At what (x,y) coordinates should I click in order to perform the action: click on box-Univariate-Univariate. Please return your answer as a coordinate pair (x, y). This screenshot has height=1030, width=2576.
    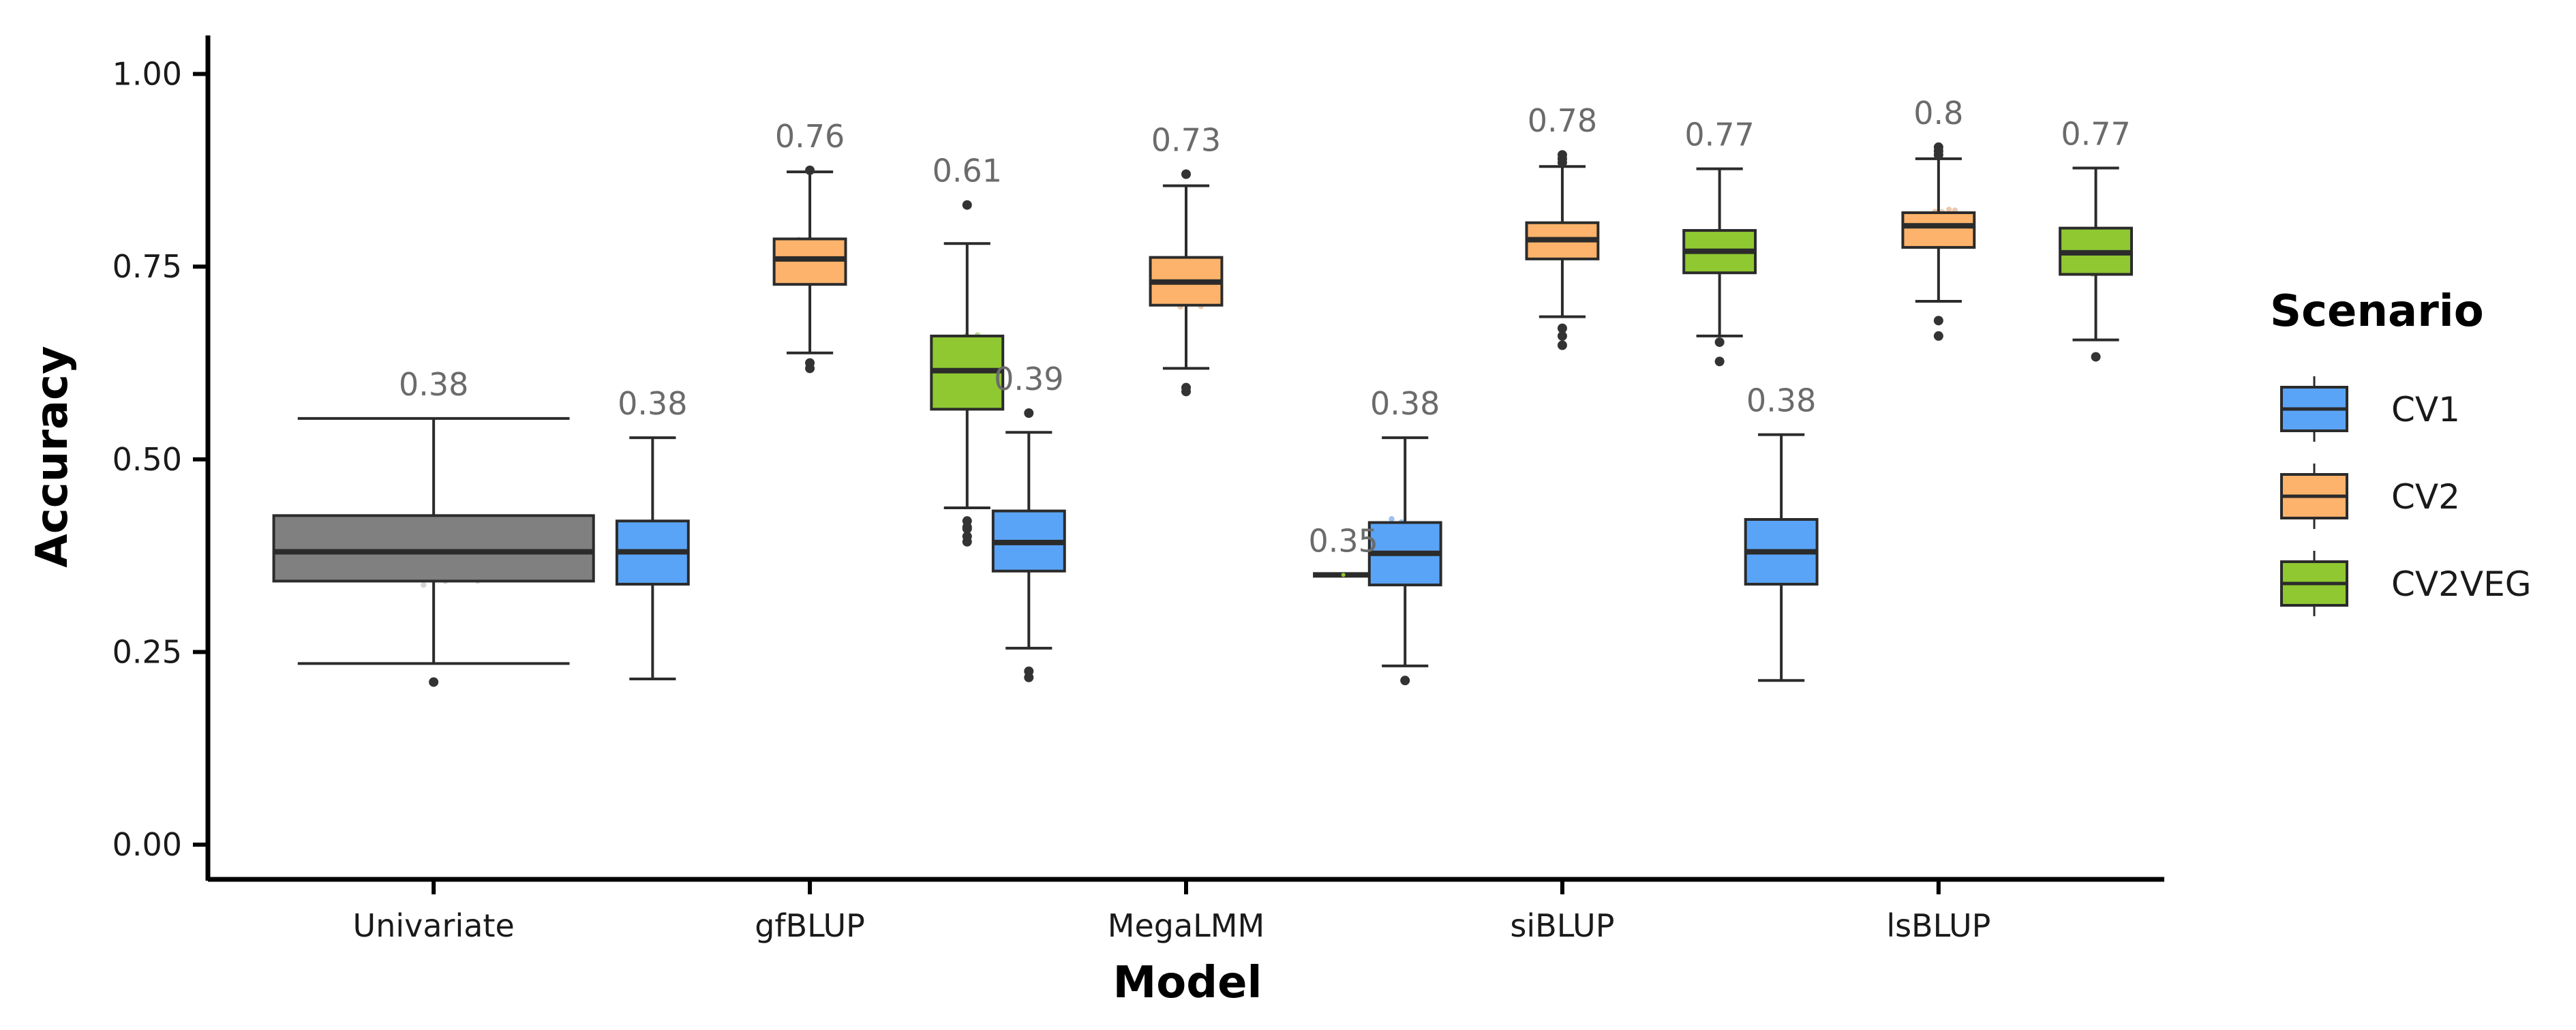
    Looking at the image, I should click on (433, 551).